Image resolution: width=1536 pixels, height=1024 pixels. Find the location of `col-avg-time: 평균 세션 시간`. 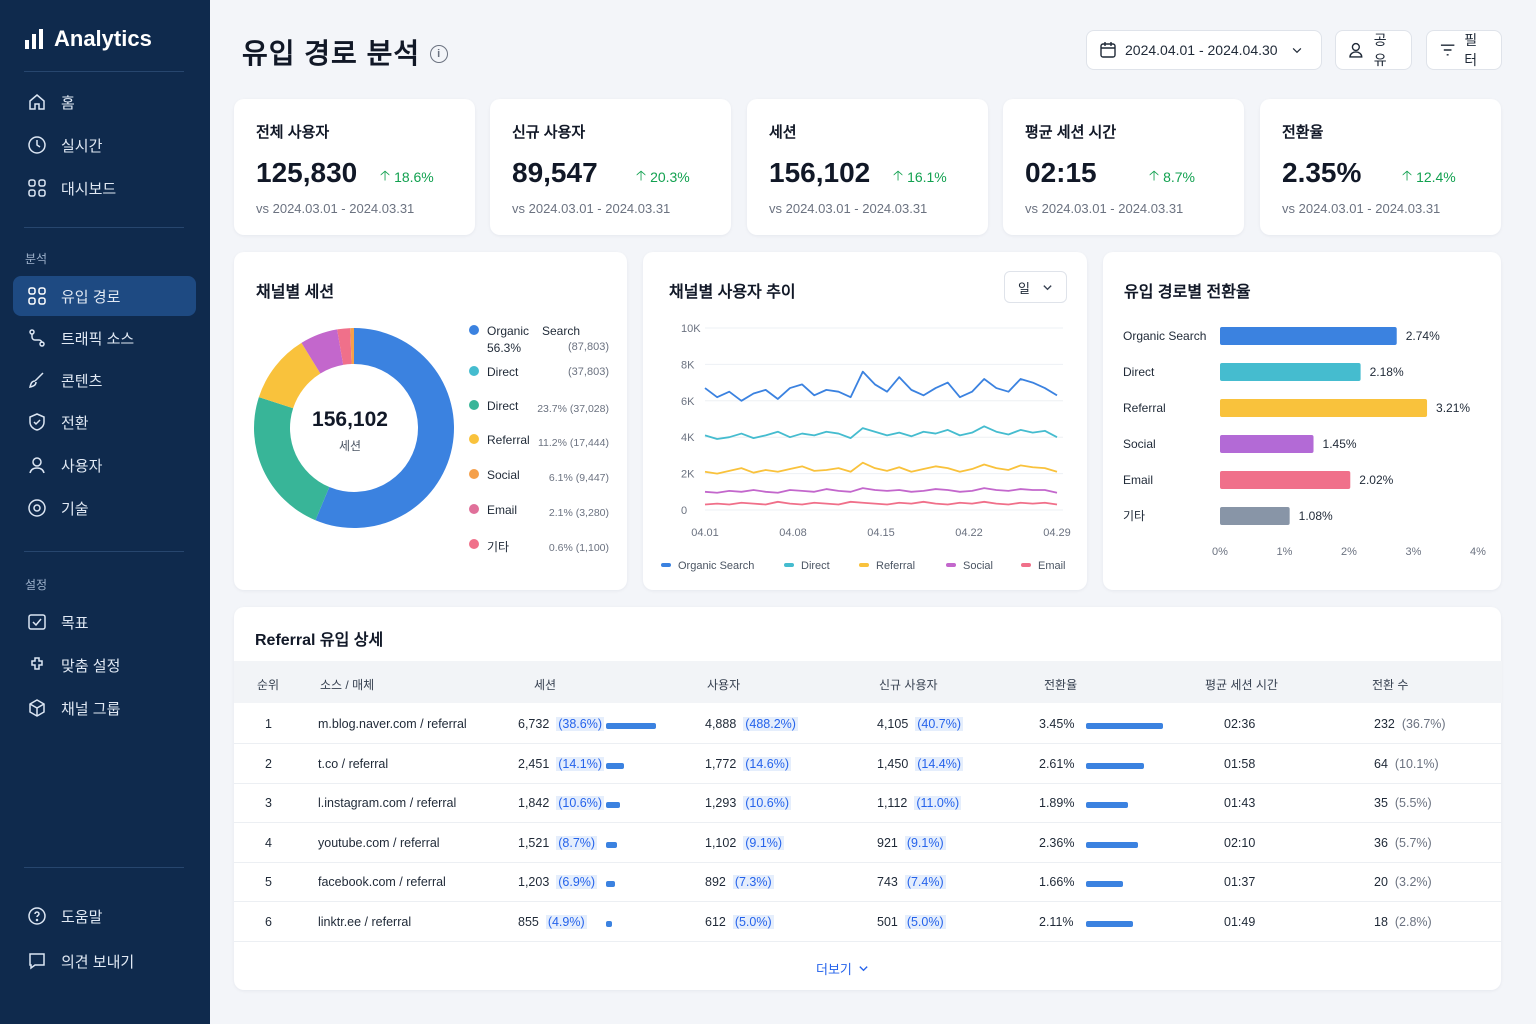

col-avg-time: 평균 세션 시간 is located at coordinates (1241, 685).